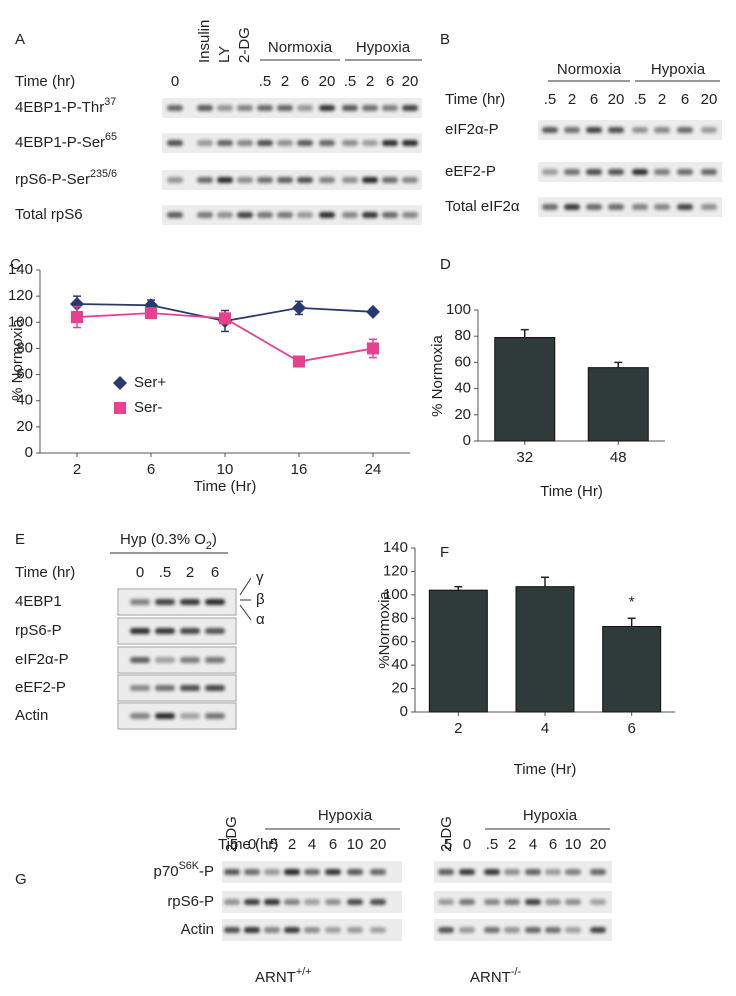 This screenshot has height=996, width=736. What do you see at coordinates (384, 630) in the screenshot?
I see `y-axis-label: %Normoxia` at bounding box center [384, 630].